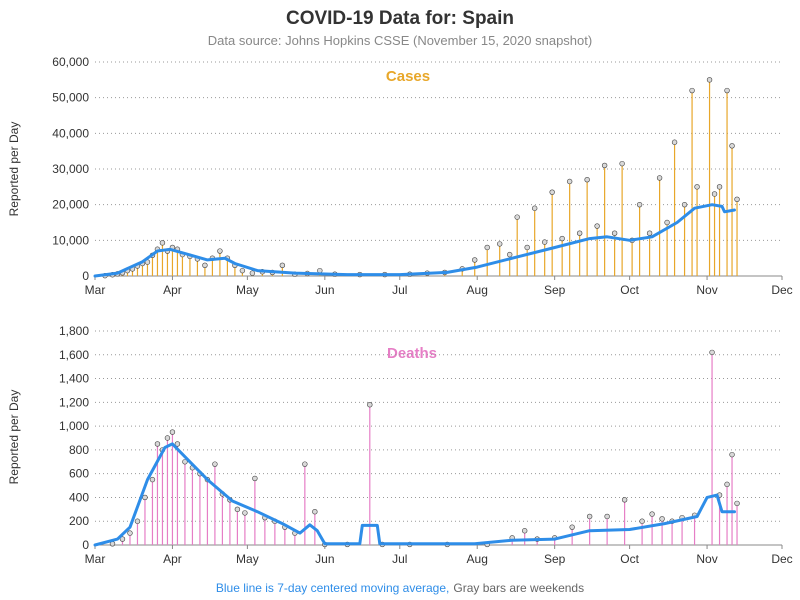 Image resolution: width=800 pixels, height=600 pixels. What do you see at coordinates (79, 474) in the screenshot?
I see `deaths-y-tick-label: 600` at bounding box center [79, 474].